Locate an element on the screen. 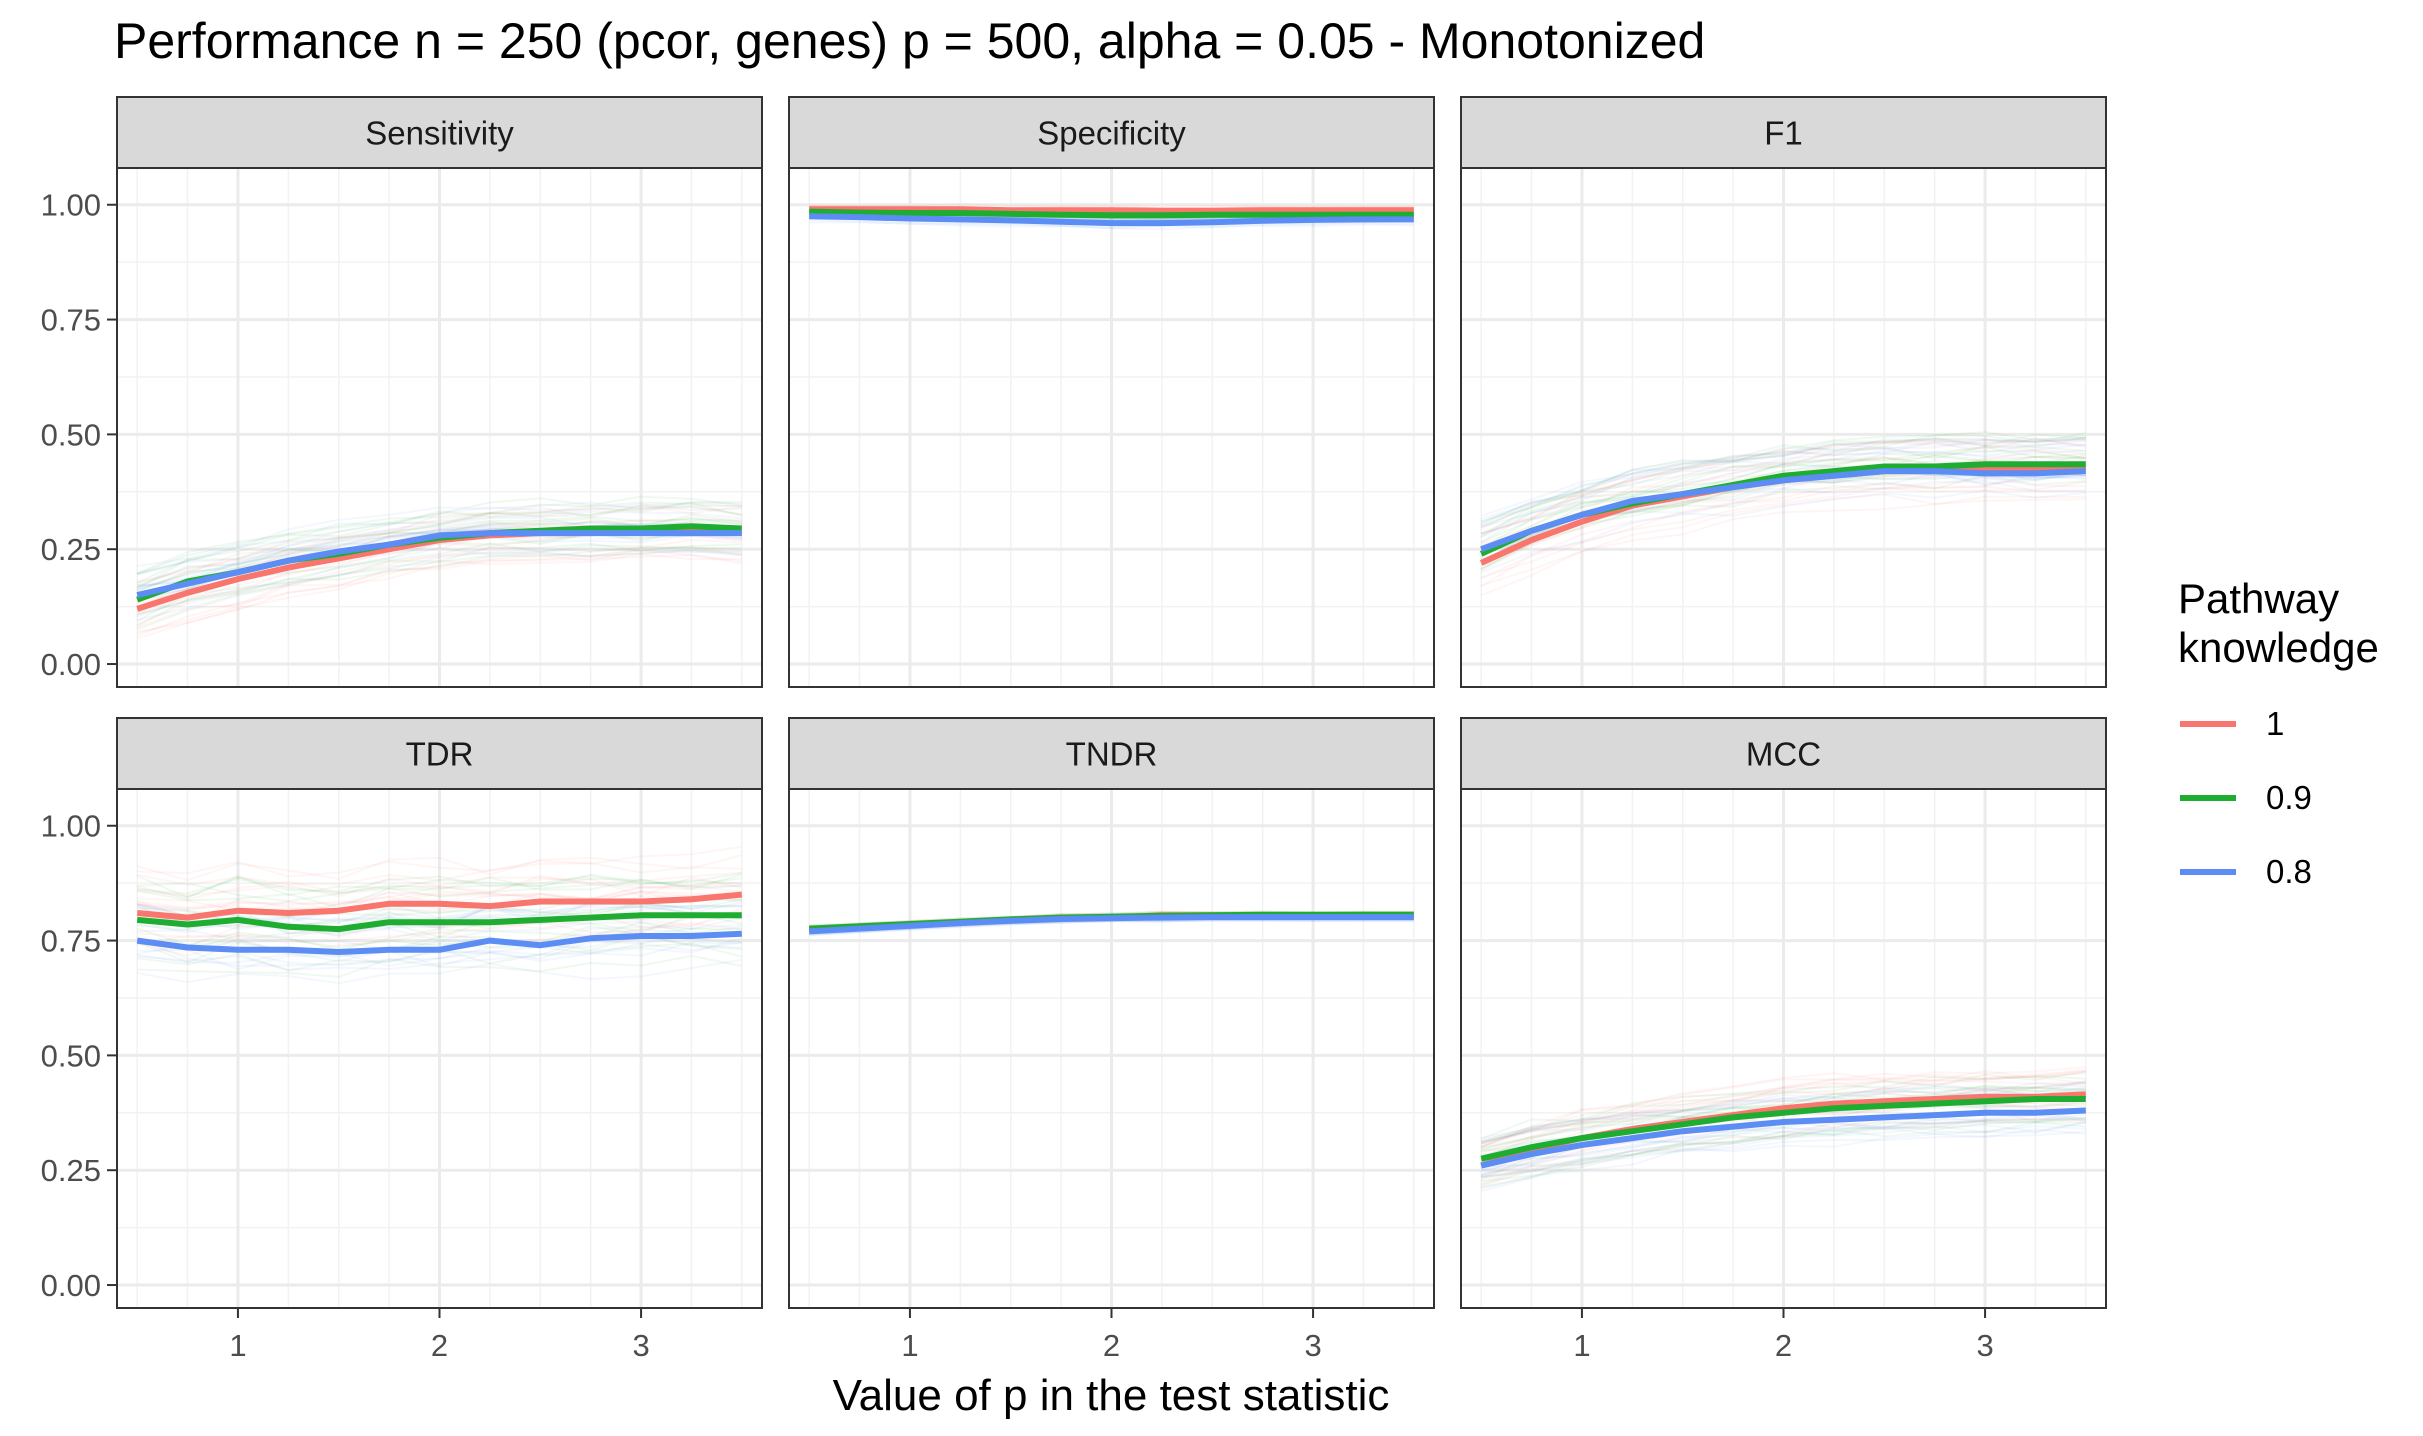 The height and width of the screenshot is (1436, 2423). strip-label-f1: F1 is located at coordinates (1783, 133).